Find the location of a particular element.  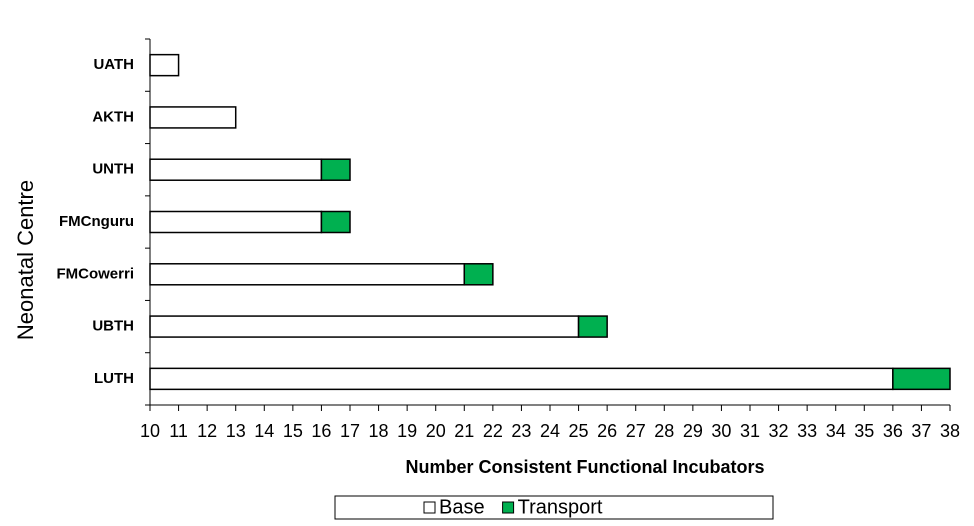

x-tick-label: 13 is located at coordinates (236, 431).